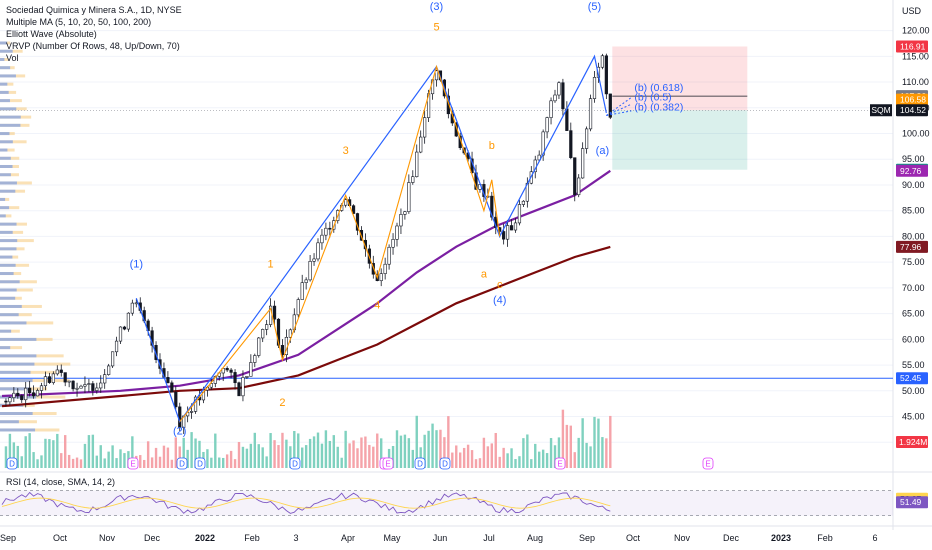  Describe the element at coordinates (271, 264) in the screenshot. I see `wave-label: 1` at that location.